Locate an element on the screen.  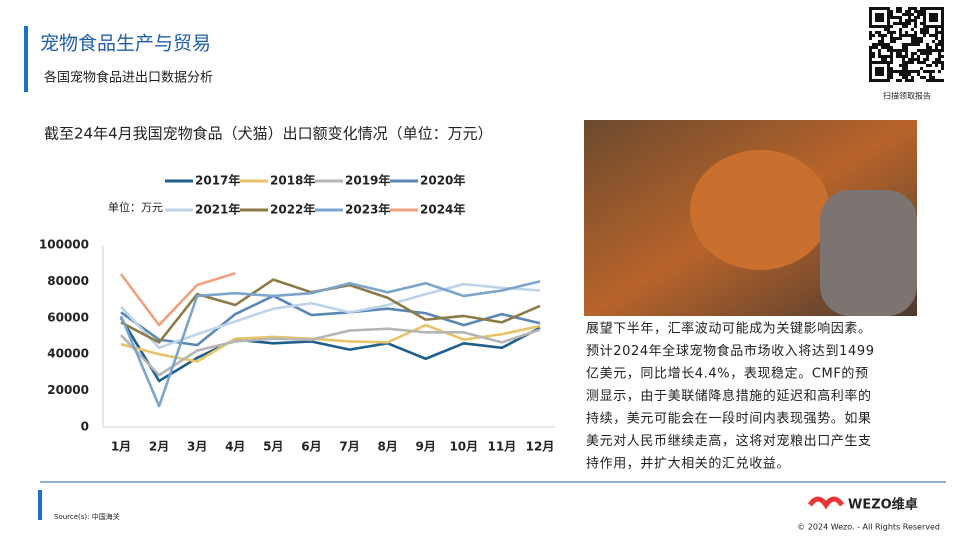
footer-bar is located at coordinates (40, 505).